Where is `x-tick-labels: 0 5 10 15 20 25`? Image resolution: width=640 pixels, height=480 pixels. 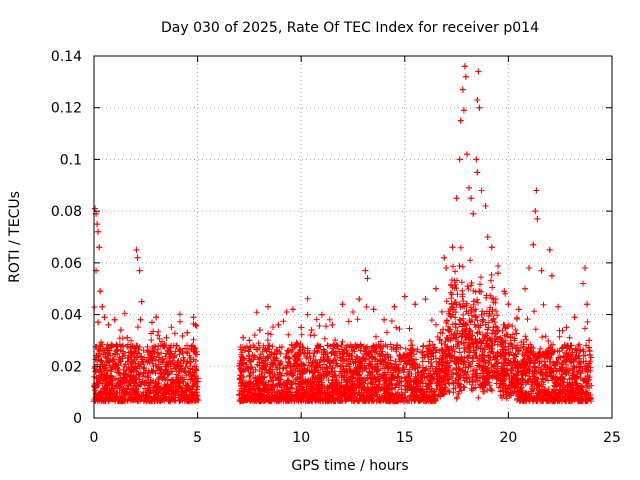 x-tick-labels: 0 5 10 15 20 25 is located at coordinates (355, 438).